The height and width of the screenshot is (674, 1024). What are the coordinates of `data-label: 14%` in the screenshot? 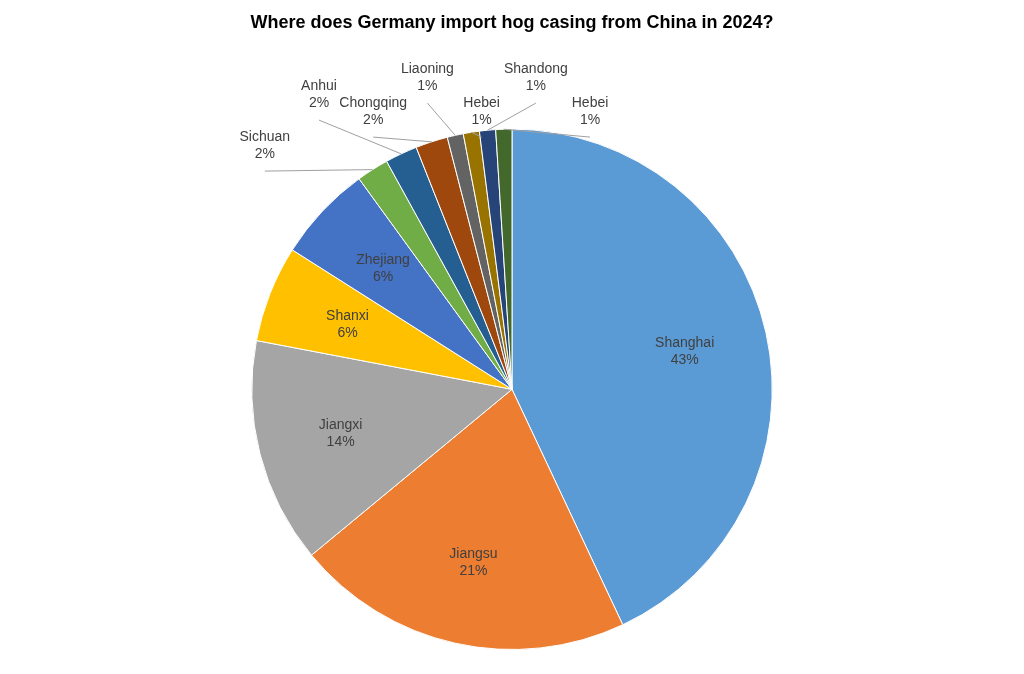 It's located at (340, 441).